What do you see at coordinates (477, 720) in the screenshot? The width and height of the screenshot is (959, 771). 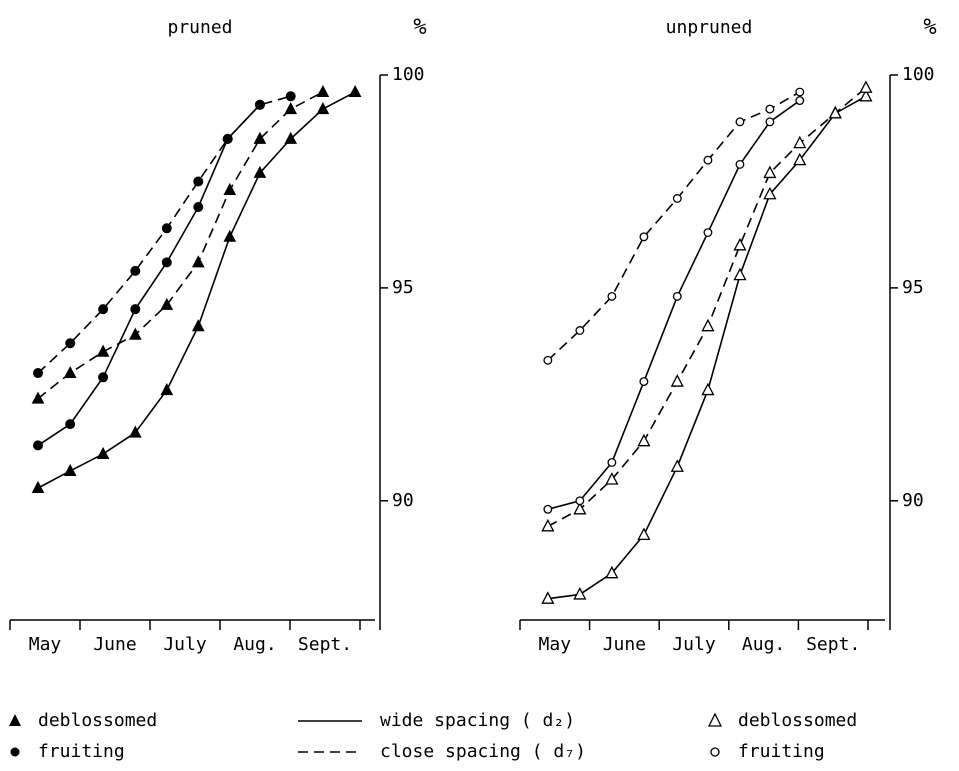 I see `legend-label: wide spacing ( d₂)` at bounding box center [477, 720].